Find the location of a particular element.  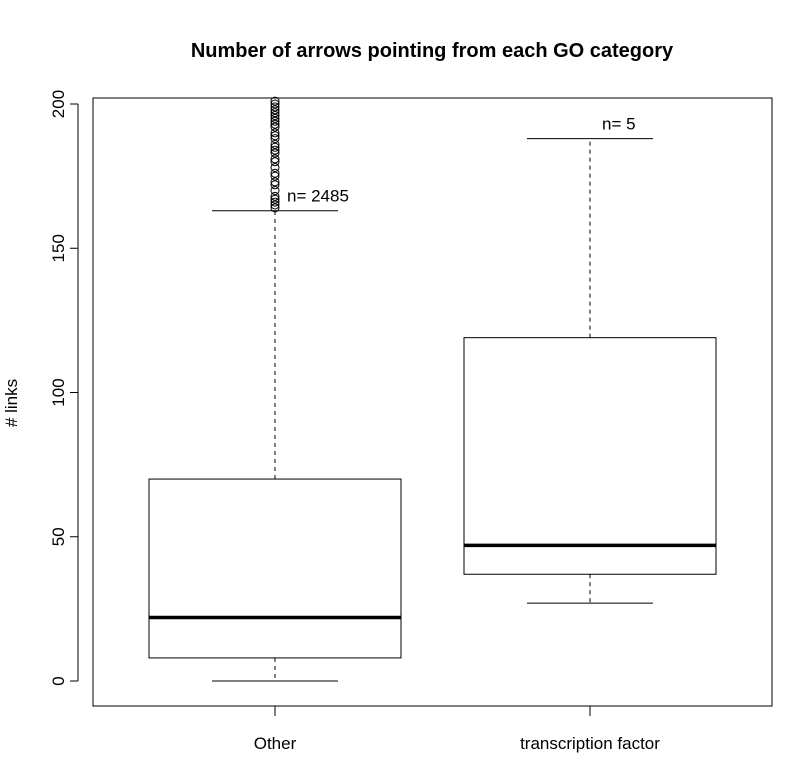

y-axis-label: # links is located at coordinates (11, 403).